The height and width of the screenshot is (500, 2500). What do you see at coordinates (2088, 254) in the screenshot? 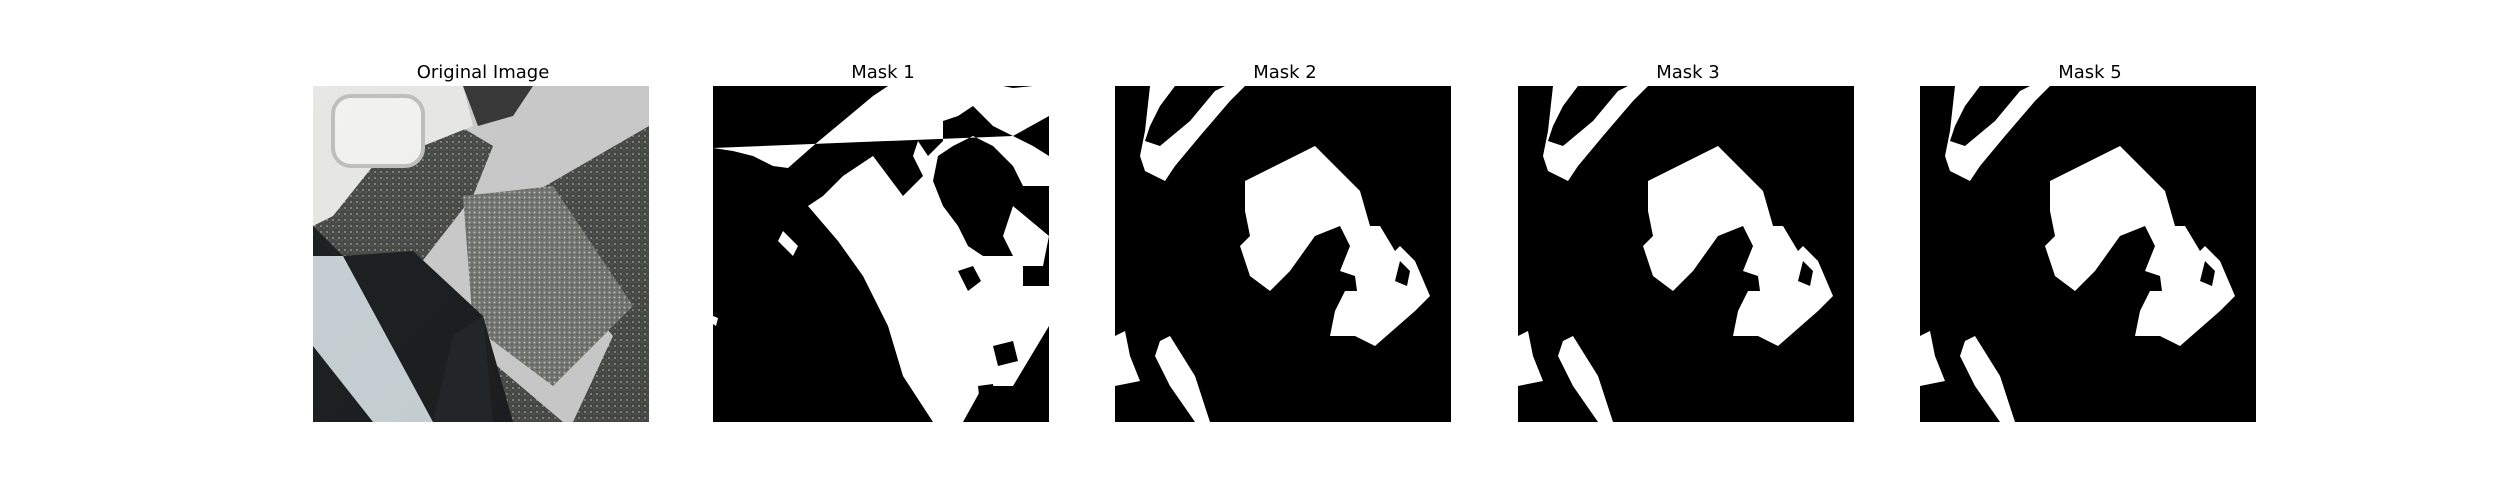
I see `mask-5-image` at bounding box center [2088, 254].